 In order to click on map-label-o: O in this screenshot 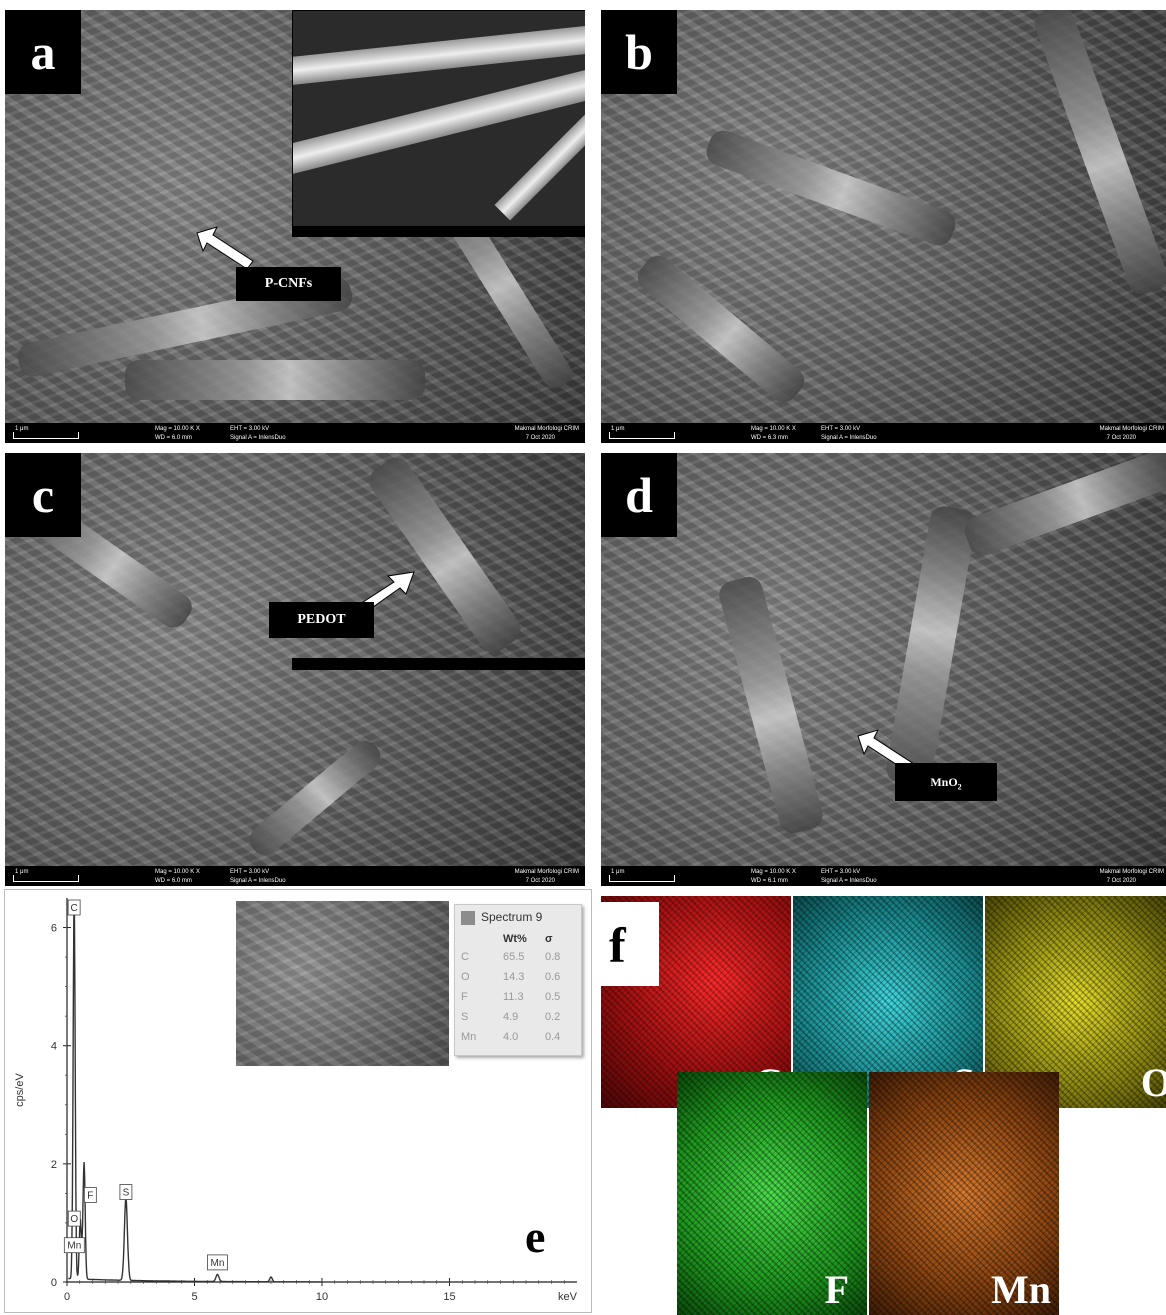, I will do `click(1153, 1082)`.